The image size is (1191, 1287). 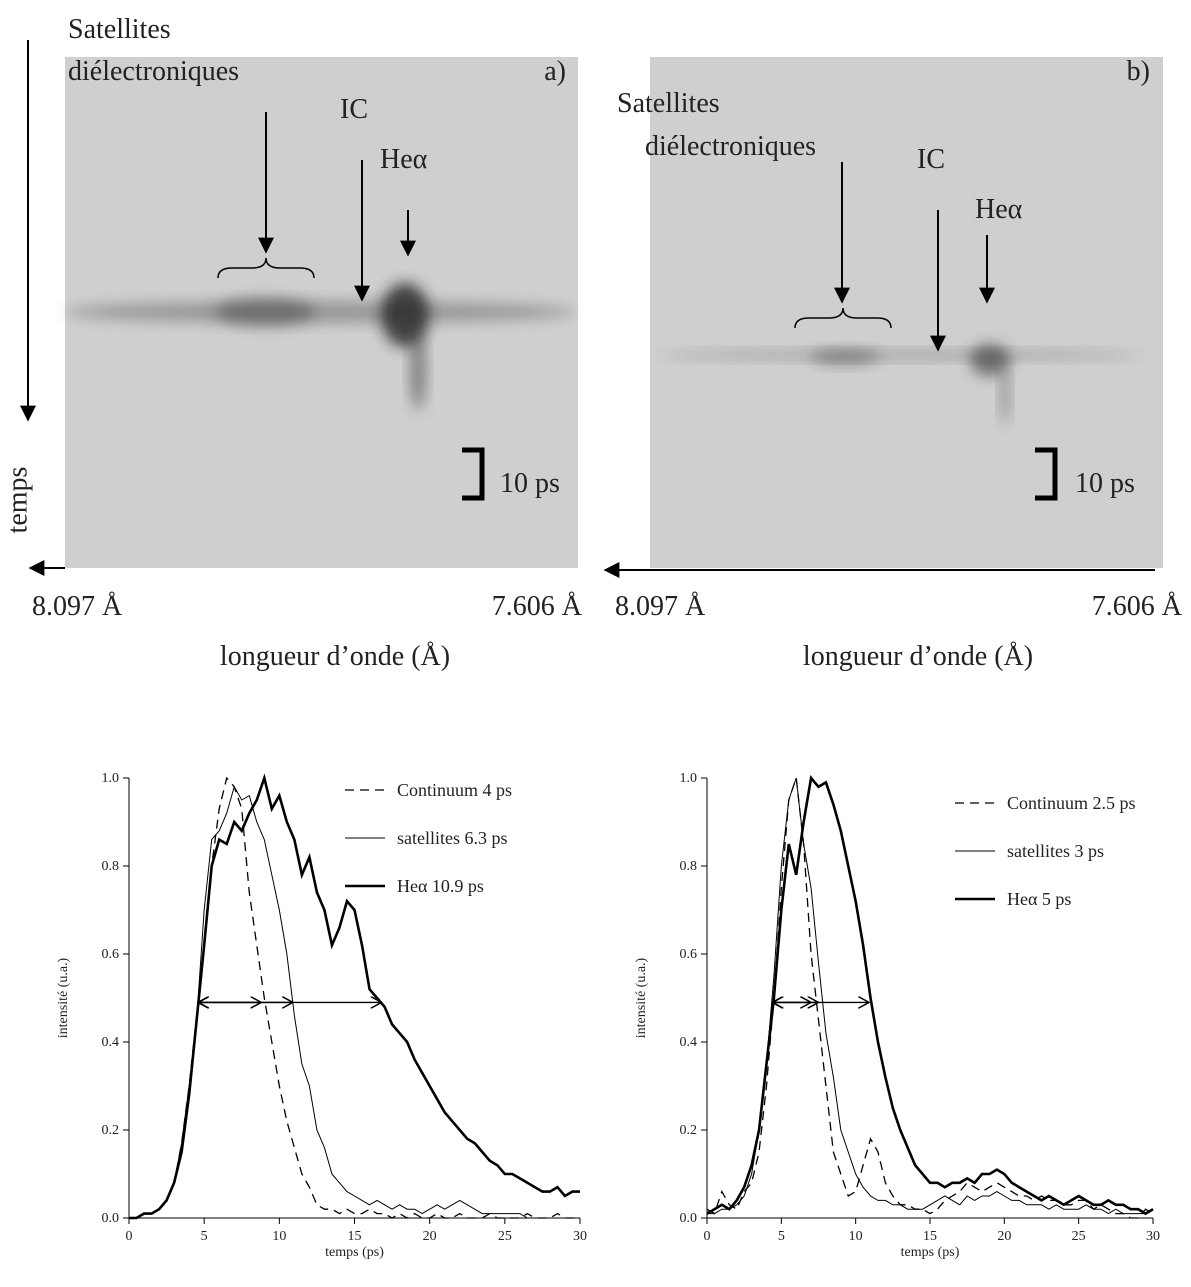 What do you see at coordinates (555, 71) in the screenshot?
I see `panel-tag: a)` at bounding box center [555, 71].